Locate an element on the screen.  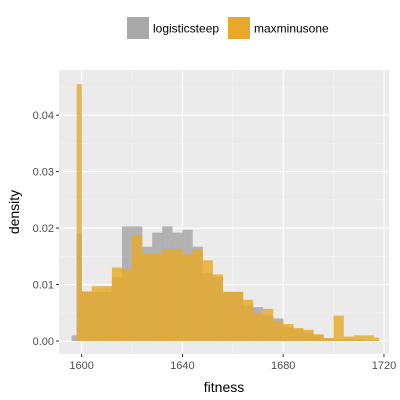
legend-label-logisticsteep: logisticsteep is located at coordinates (186, 29).